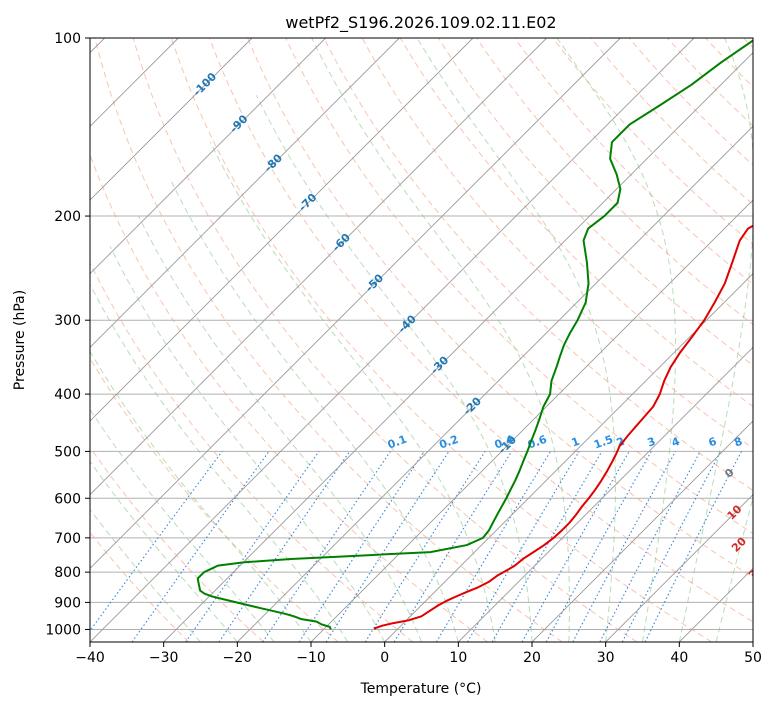 The height and width of the screenshot is (712, 775). Describe the element at coordinates (384, 658) in the screenshot. I see `x-tick-label: 0` at that location.